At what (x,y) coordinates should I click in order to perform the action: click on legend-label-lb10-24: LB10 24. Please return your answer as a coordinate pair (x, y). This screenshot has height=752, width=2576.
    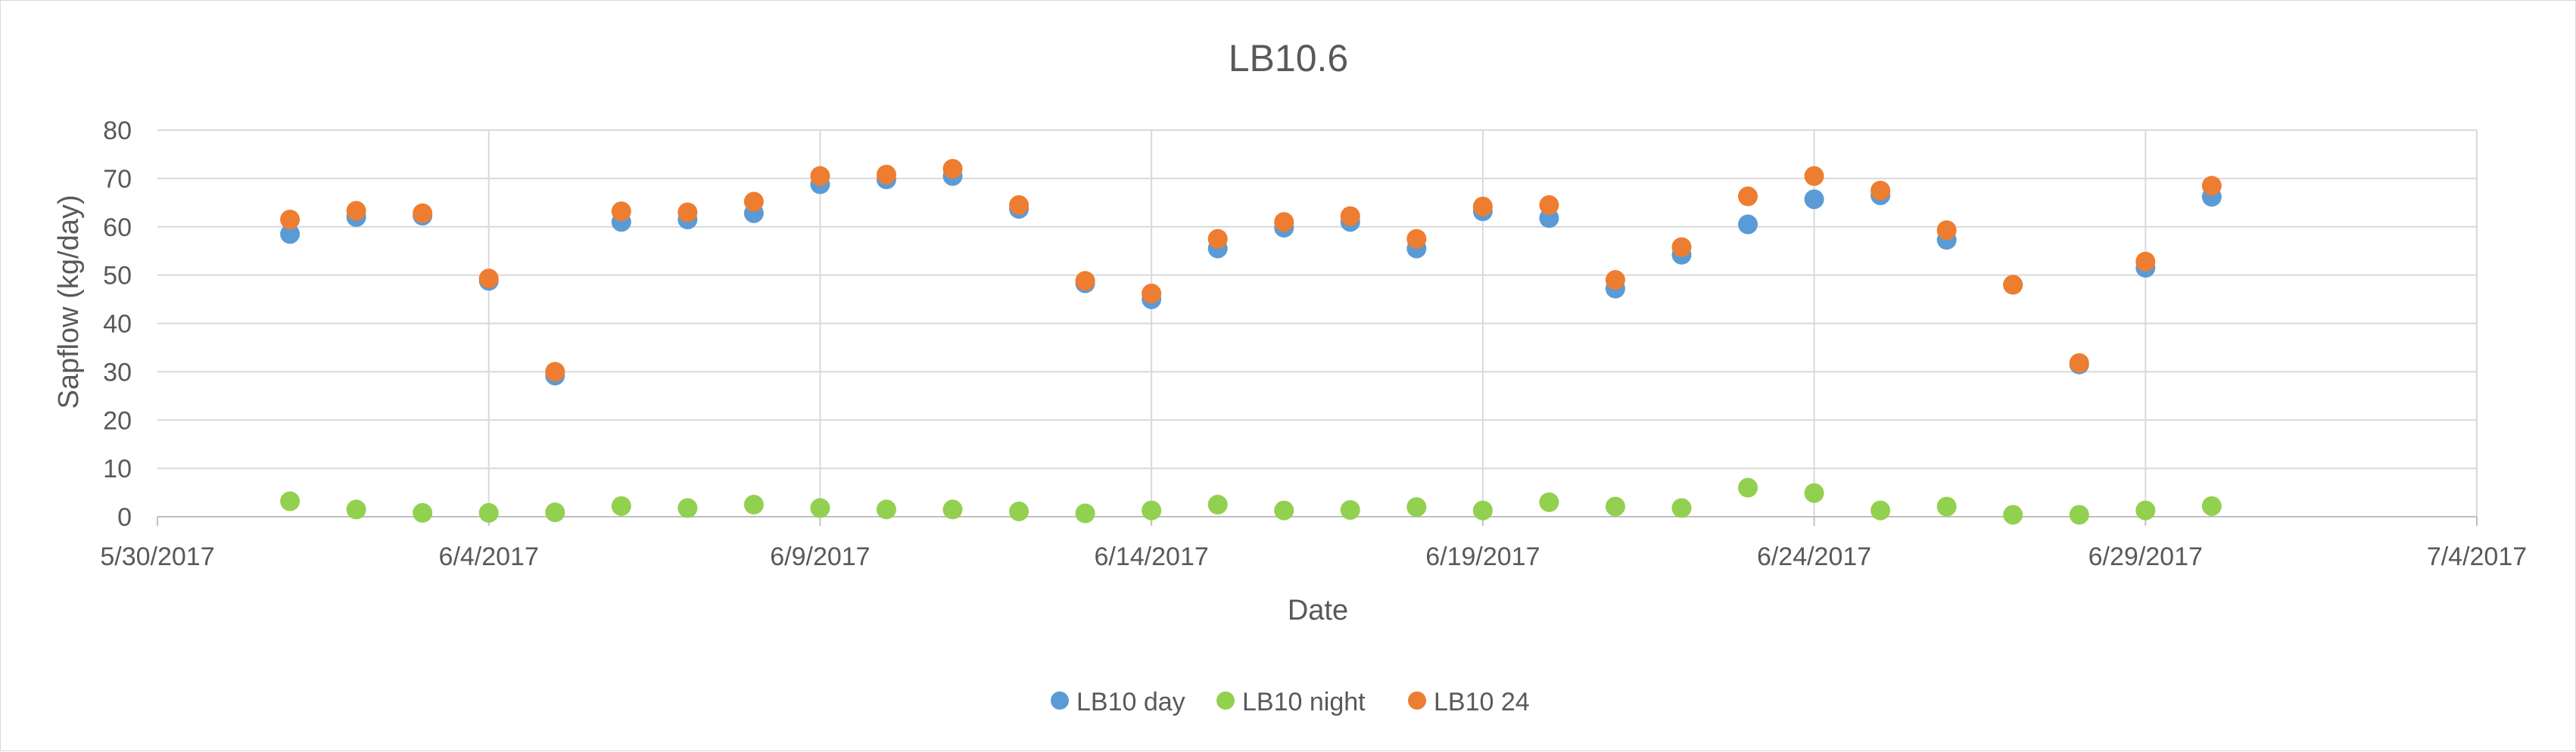
    Looking at the image, I should click on (1482, 702).